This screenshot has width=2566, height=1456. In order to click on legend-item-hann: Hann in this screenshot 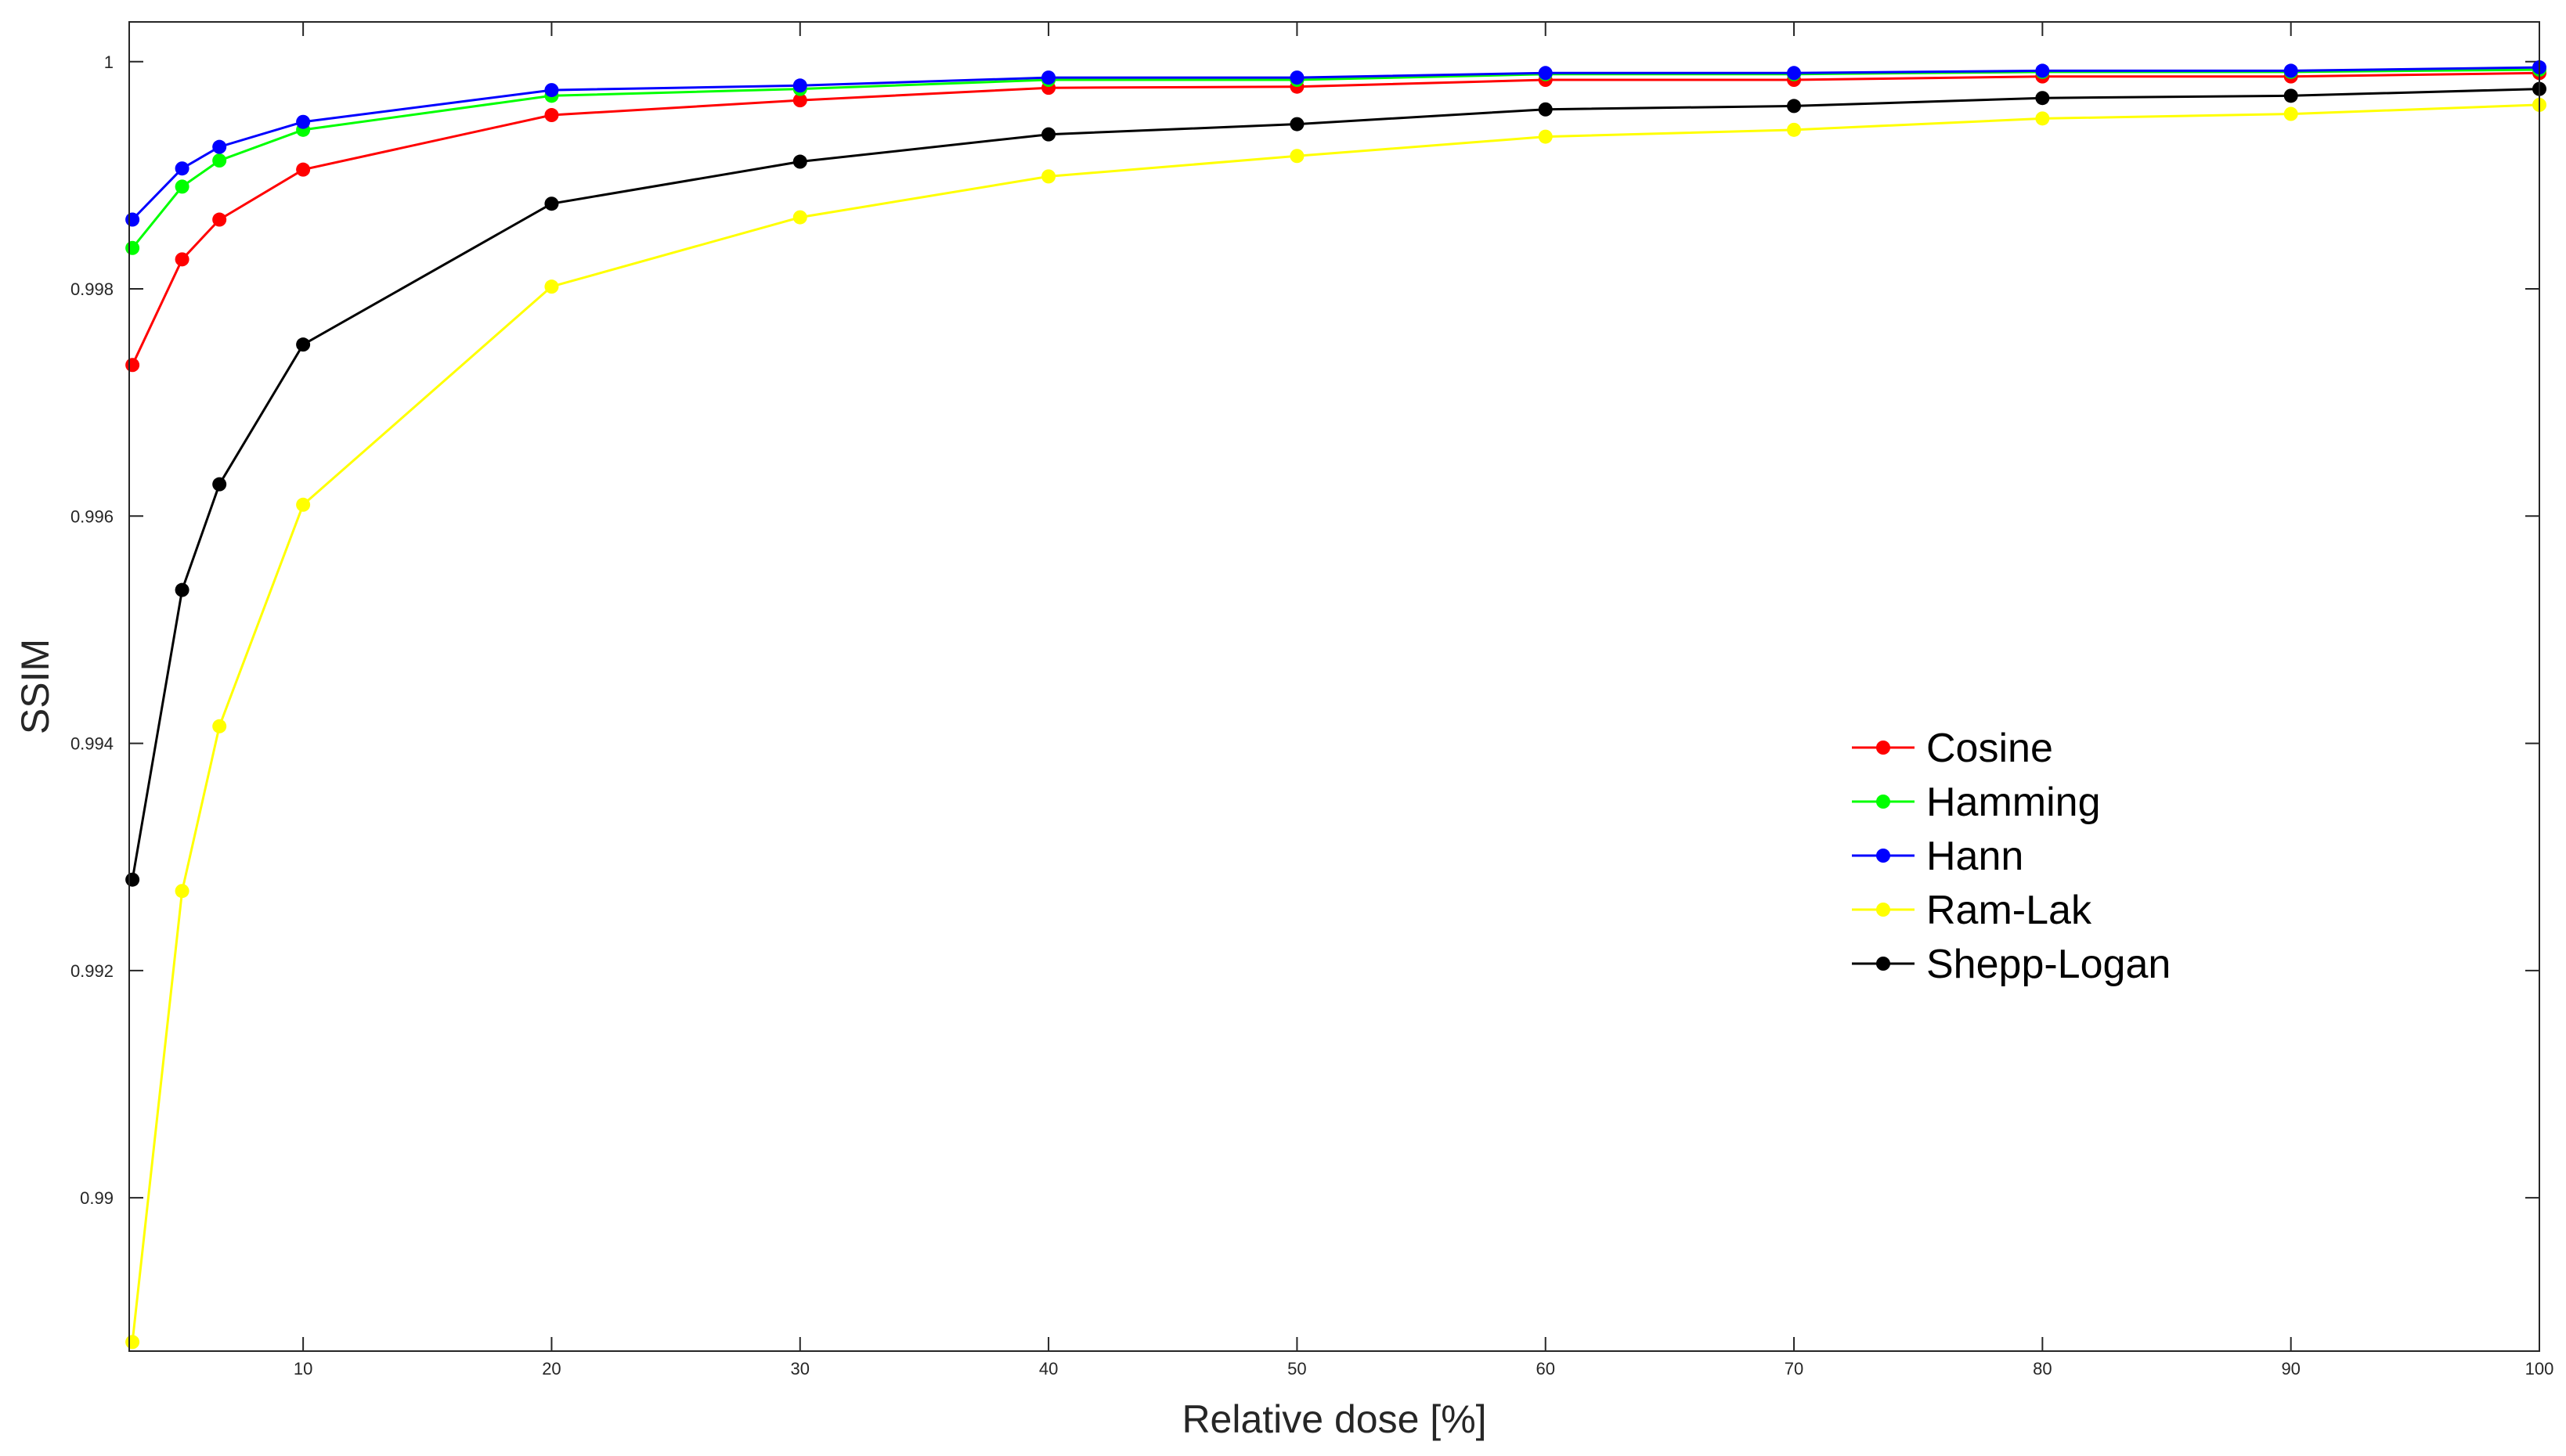, I will do `click(1937, 856)`.